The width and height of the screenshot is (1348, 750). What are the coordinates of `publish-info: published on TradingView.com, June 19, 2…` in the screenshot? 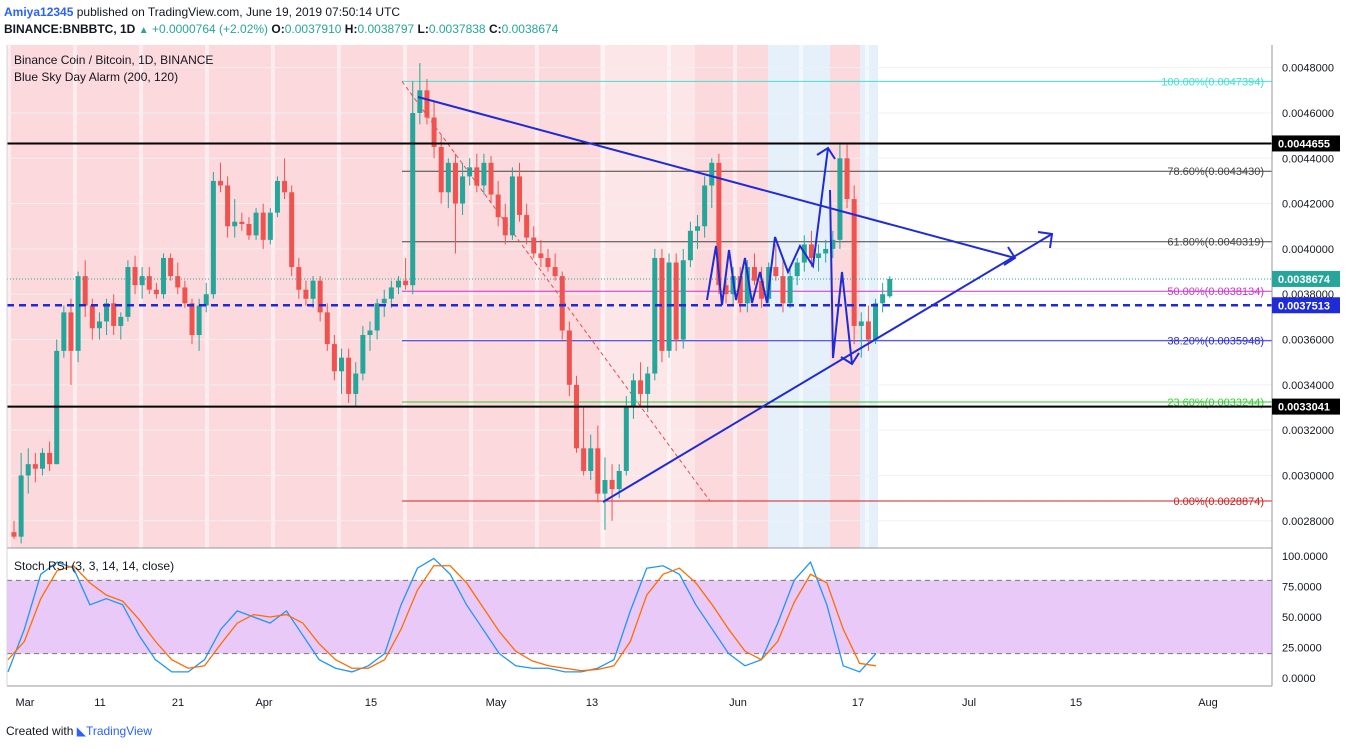 It's located at (238, 12).